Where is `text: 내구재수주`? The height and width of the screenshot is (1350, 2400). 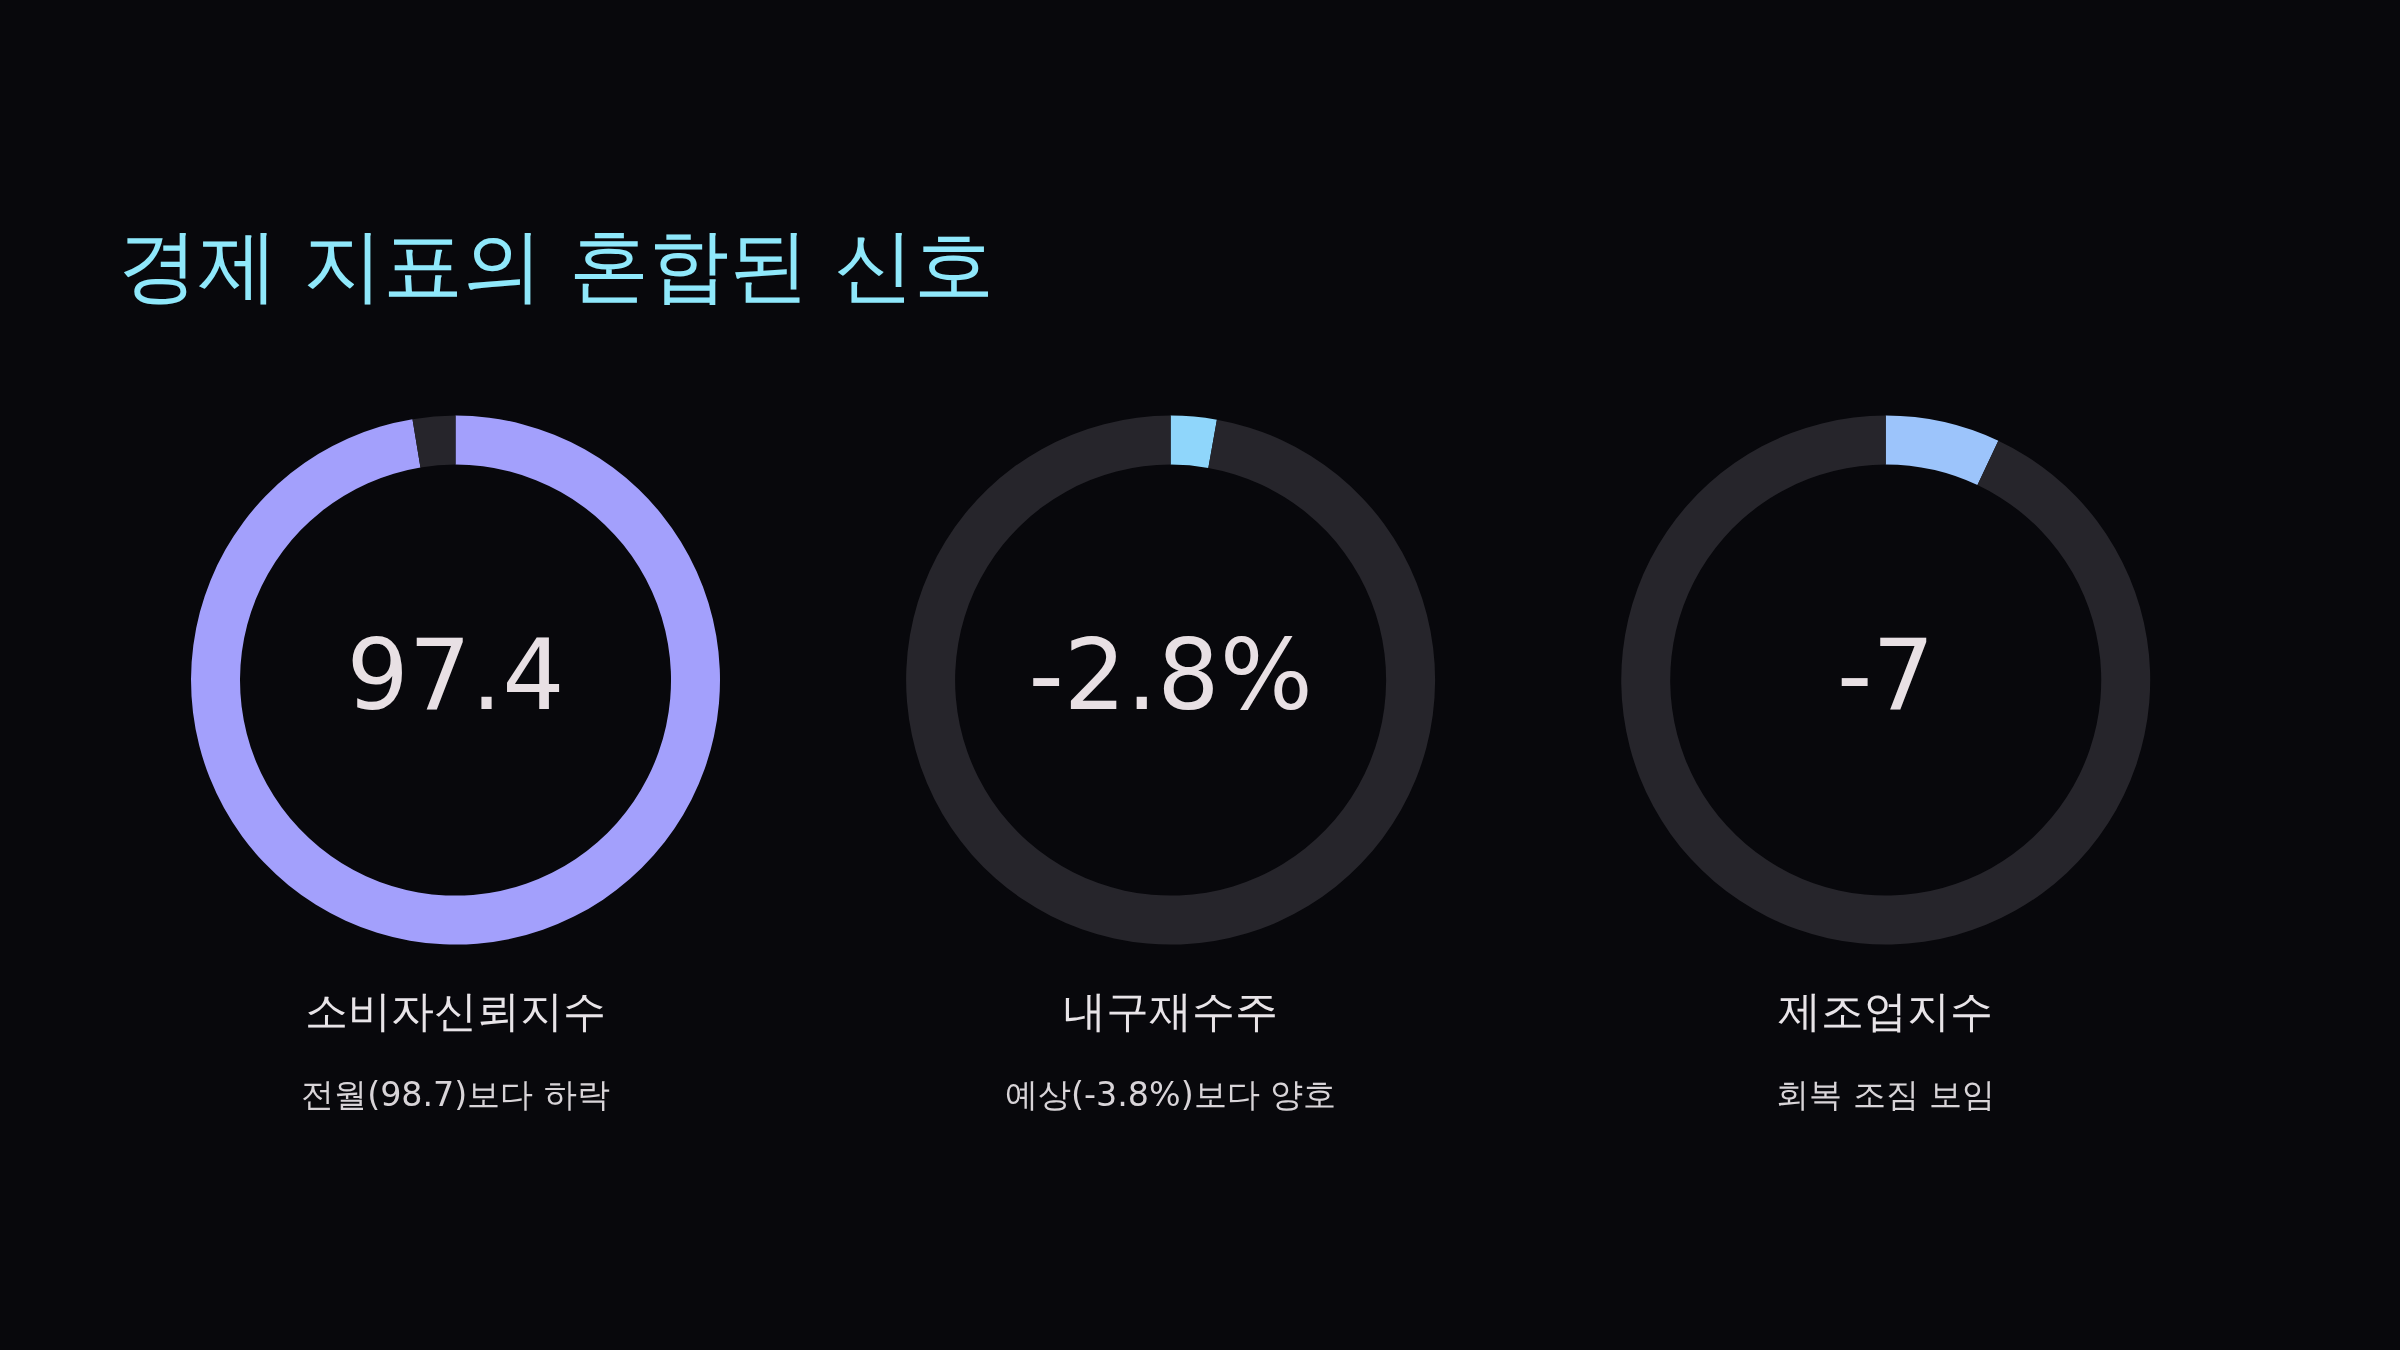 text: 내구재수주 is located at coordinates (1171, 1010).